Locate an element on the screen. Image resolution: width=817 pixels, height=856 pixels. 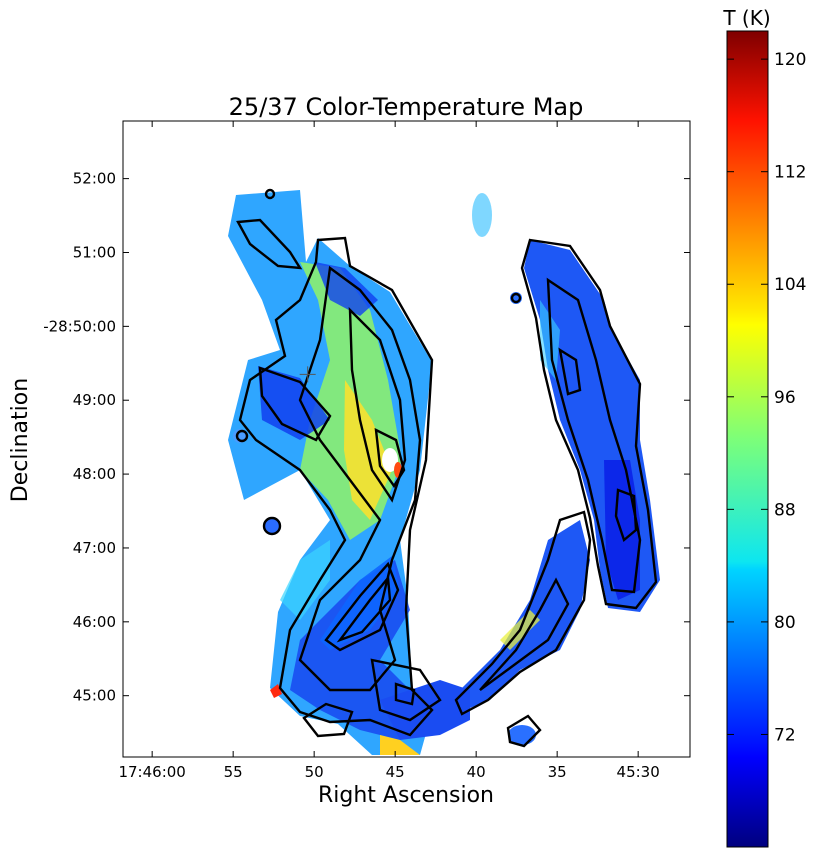
y-tick-label: 48:00 is located at coordinates (94, 474).